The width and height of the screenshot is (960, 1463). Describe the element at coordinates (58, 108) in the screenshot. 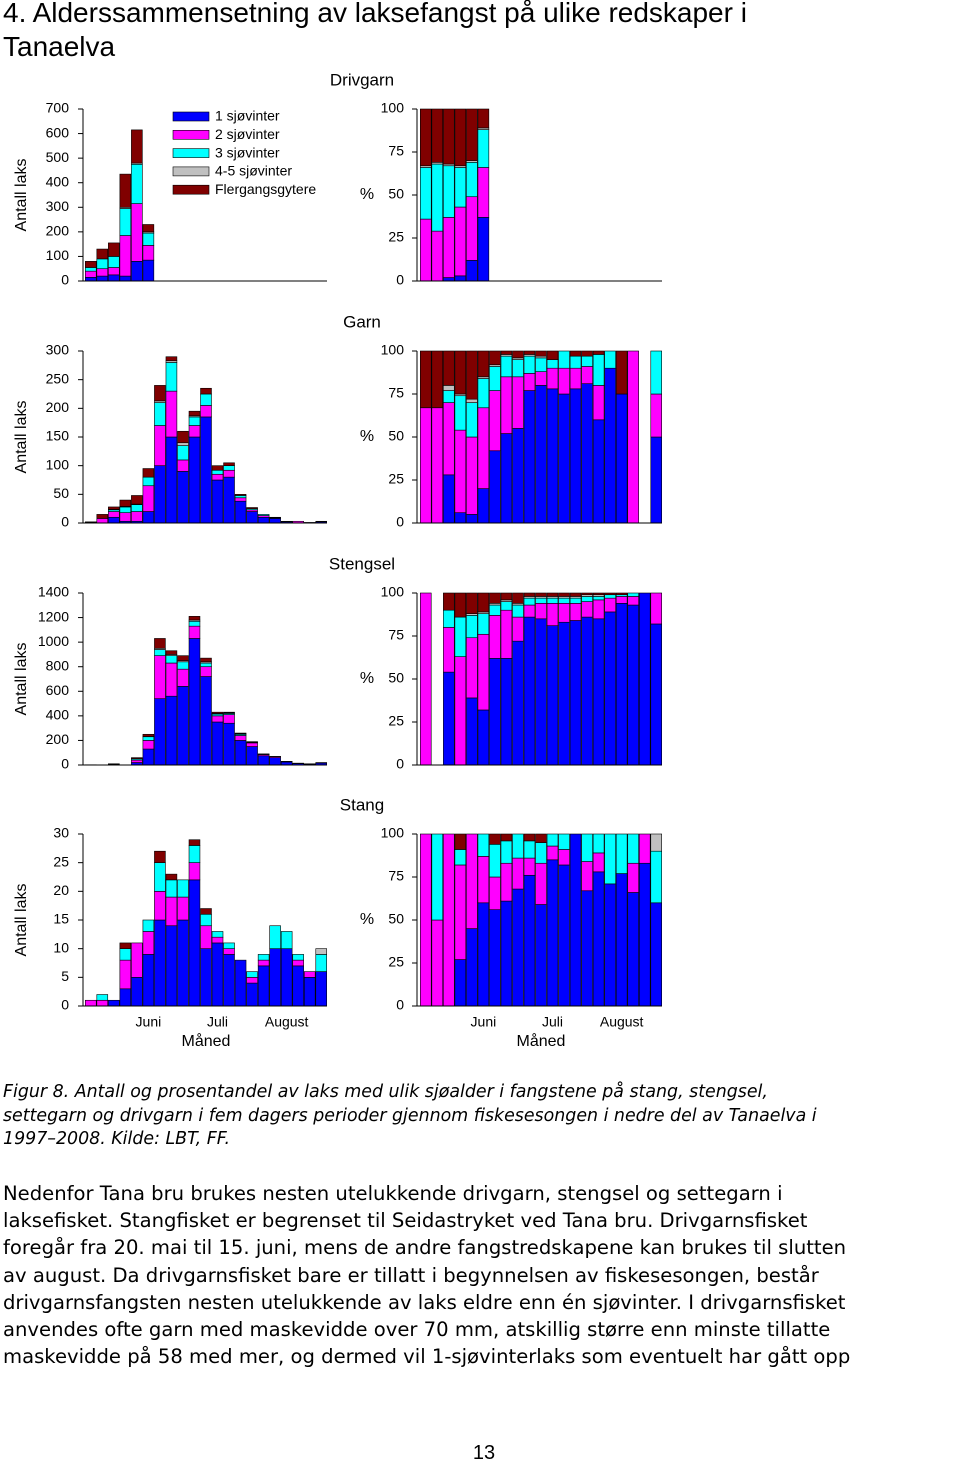

I see `y-tick-label: 700` at that location.